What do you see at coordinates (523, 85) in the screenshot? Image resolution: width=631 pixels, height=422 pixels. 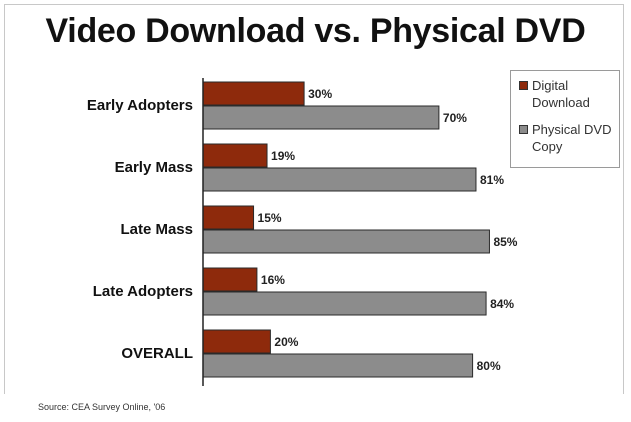 I see `legend-swatch-digital` at bounding box center [523, 85].